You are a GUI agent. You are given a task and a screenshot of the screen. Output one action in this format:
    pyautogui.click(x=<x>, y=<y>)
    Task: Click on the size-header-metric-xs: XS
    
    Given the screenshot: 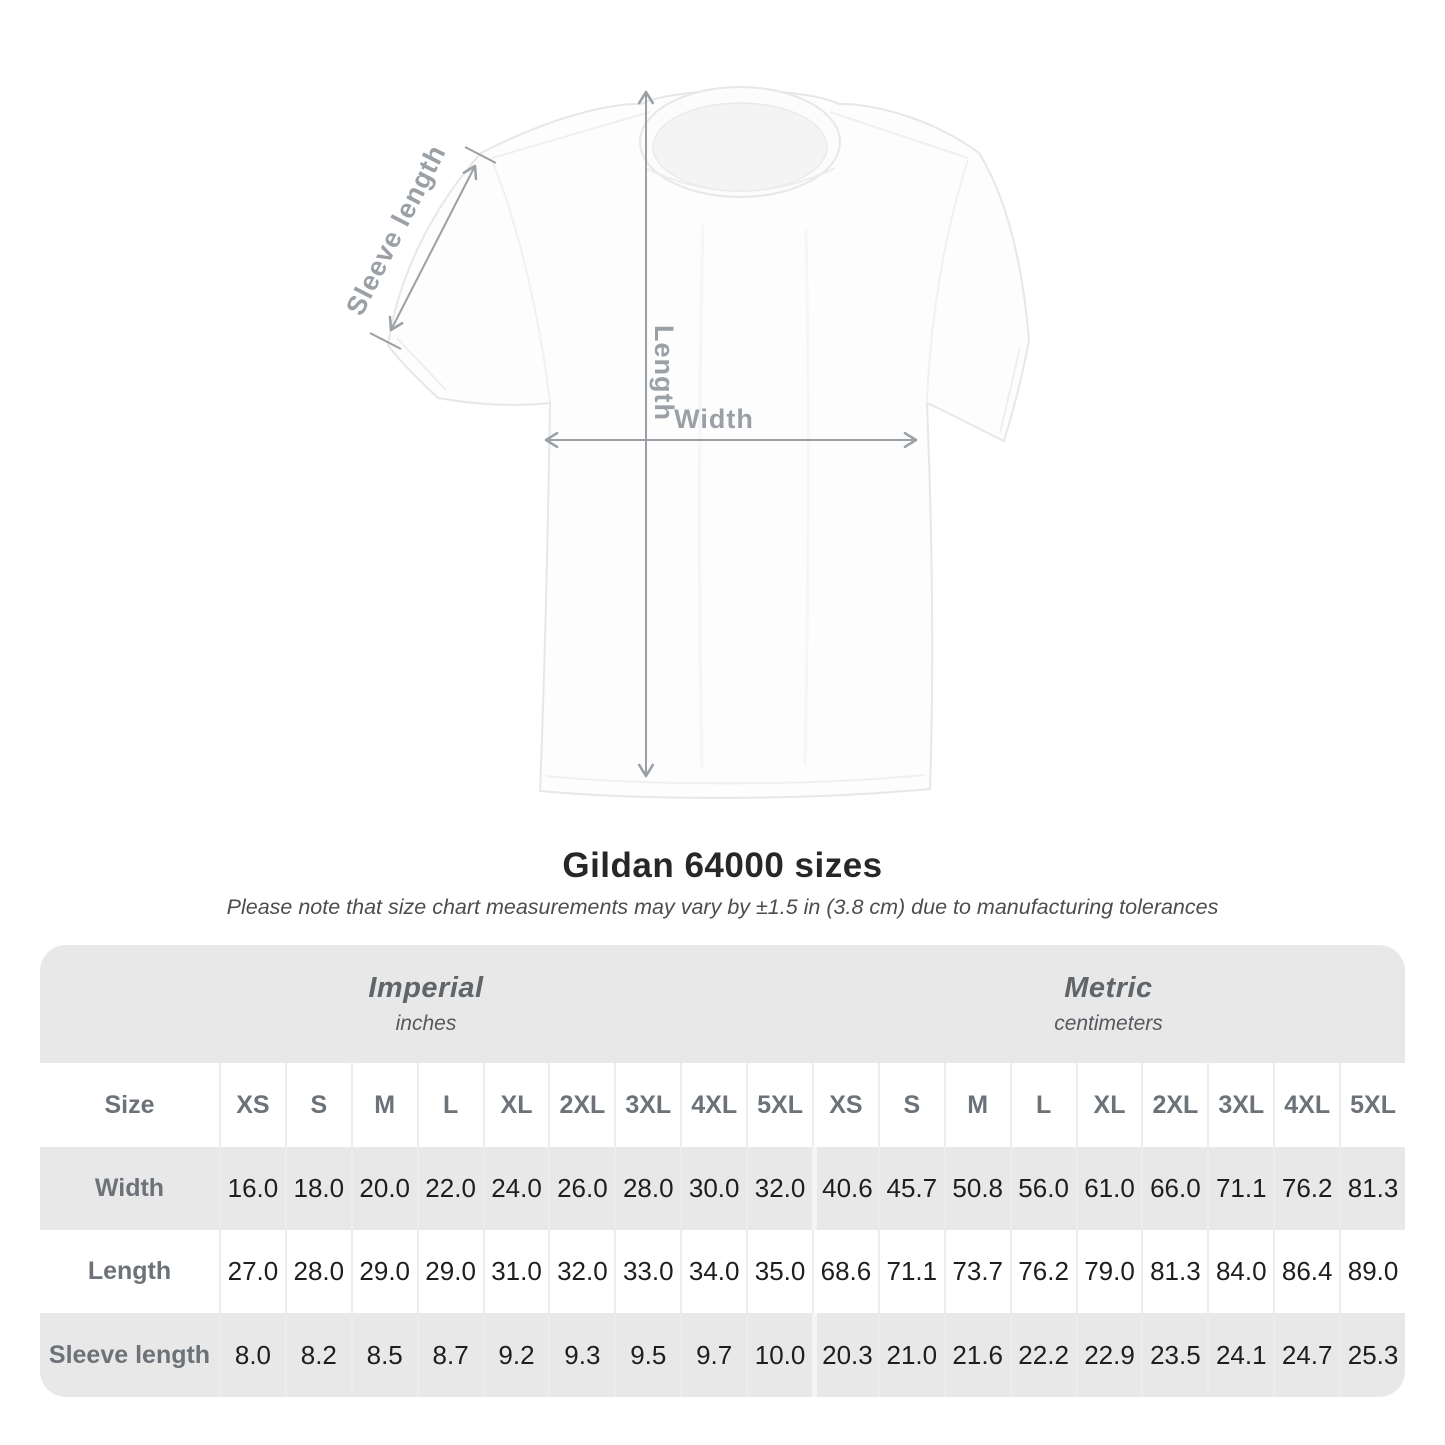 What is the action you would take?
    pyautogui.click(x=844, y=1105)
    